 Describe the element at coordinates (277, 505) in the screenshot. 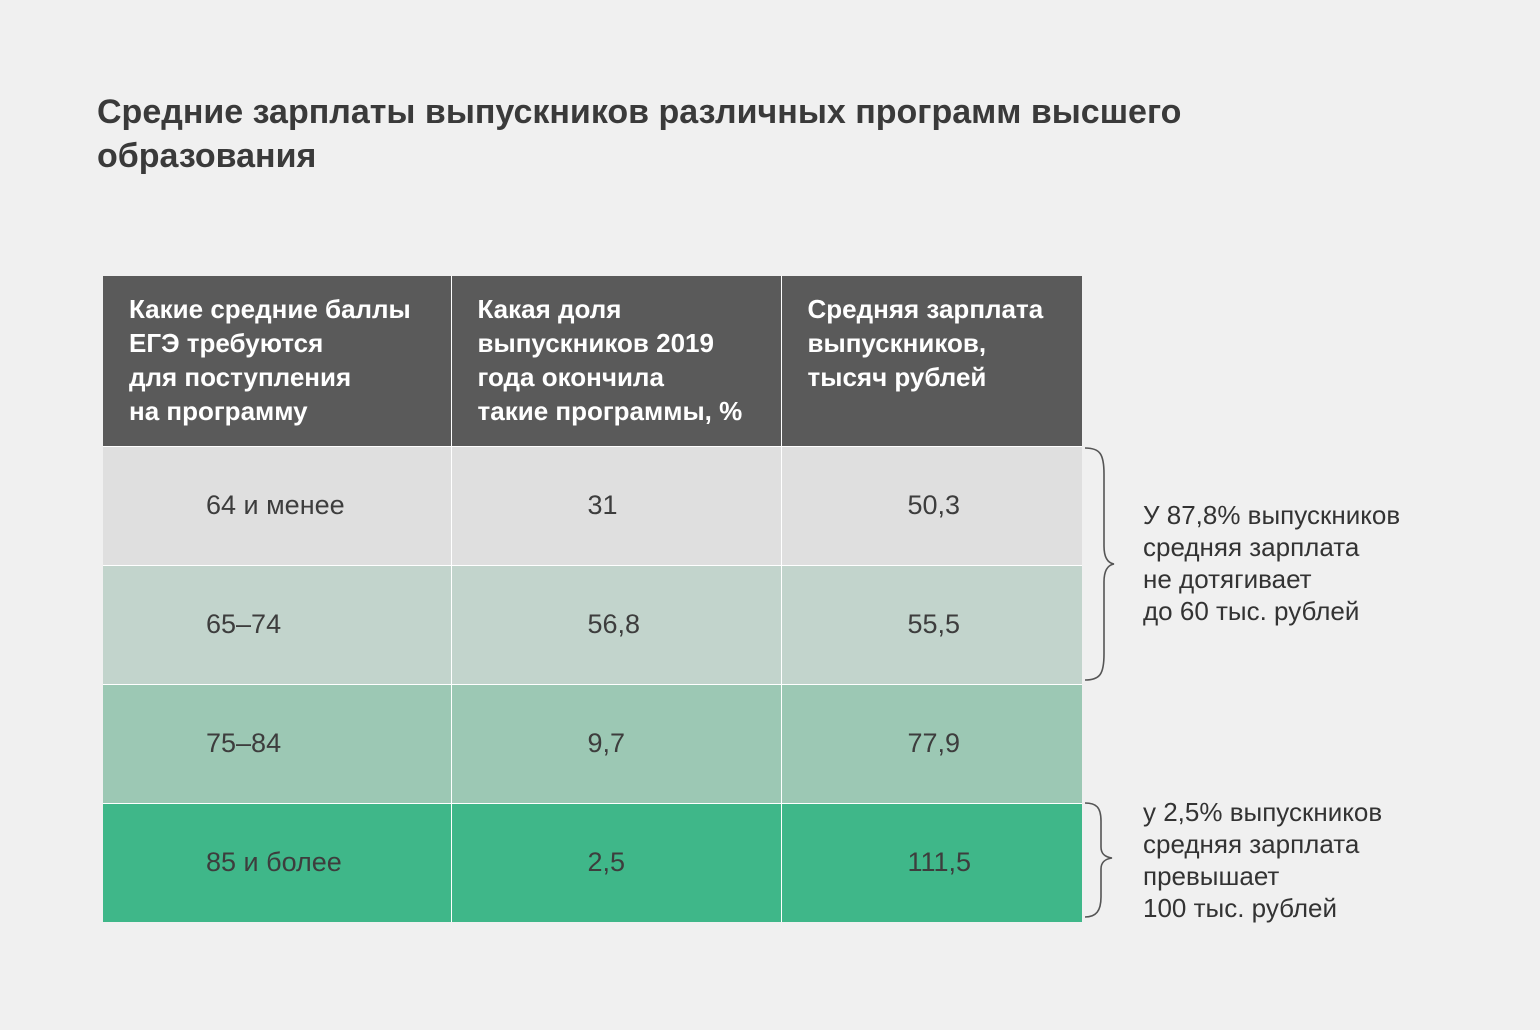

I see `cell-score: 64 и менее` at that location.